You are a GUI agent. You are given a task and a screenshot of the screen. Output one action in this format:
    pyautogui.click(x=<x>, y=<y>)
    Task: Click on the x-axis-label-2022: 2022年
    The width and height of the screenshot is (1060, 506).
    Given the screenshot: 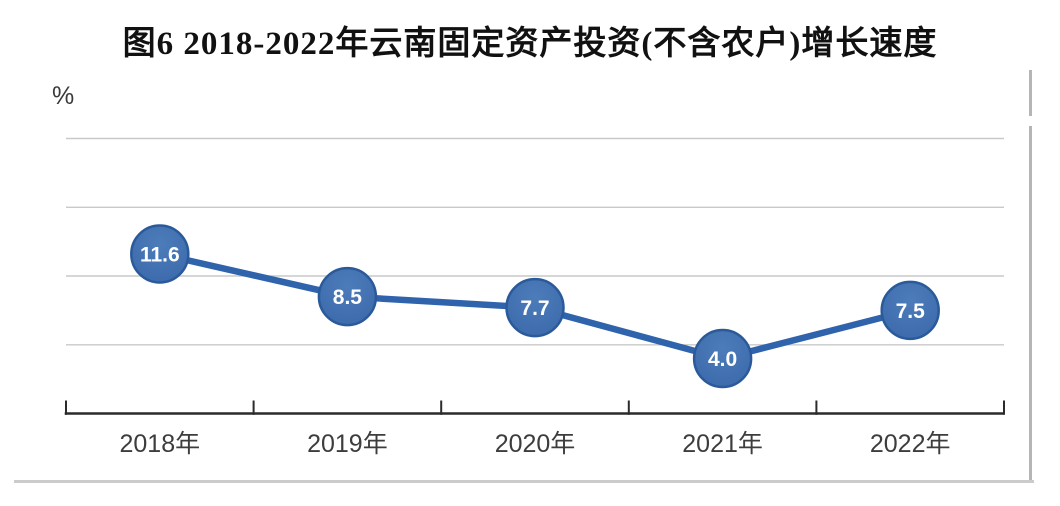 What is the action you would take?
    pyautogui.click(x=910, y=444)
    